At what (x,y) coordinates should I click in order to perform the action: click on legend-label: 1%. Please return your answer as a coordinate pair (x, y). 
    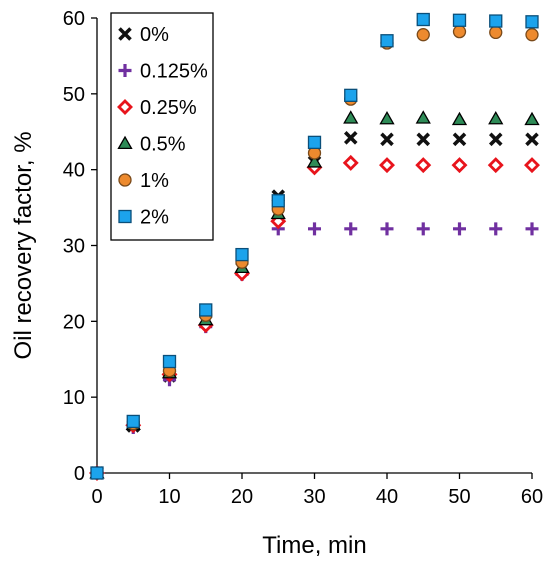
    Looking at the image, I should click on (154, 181).